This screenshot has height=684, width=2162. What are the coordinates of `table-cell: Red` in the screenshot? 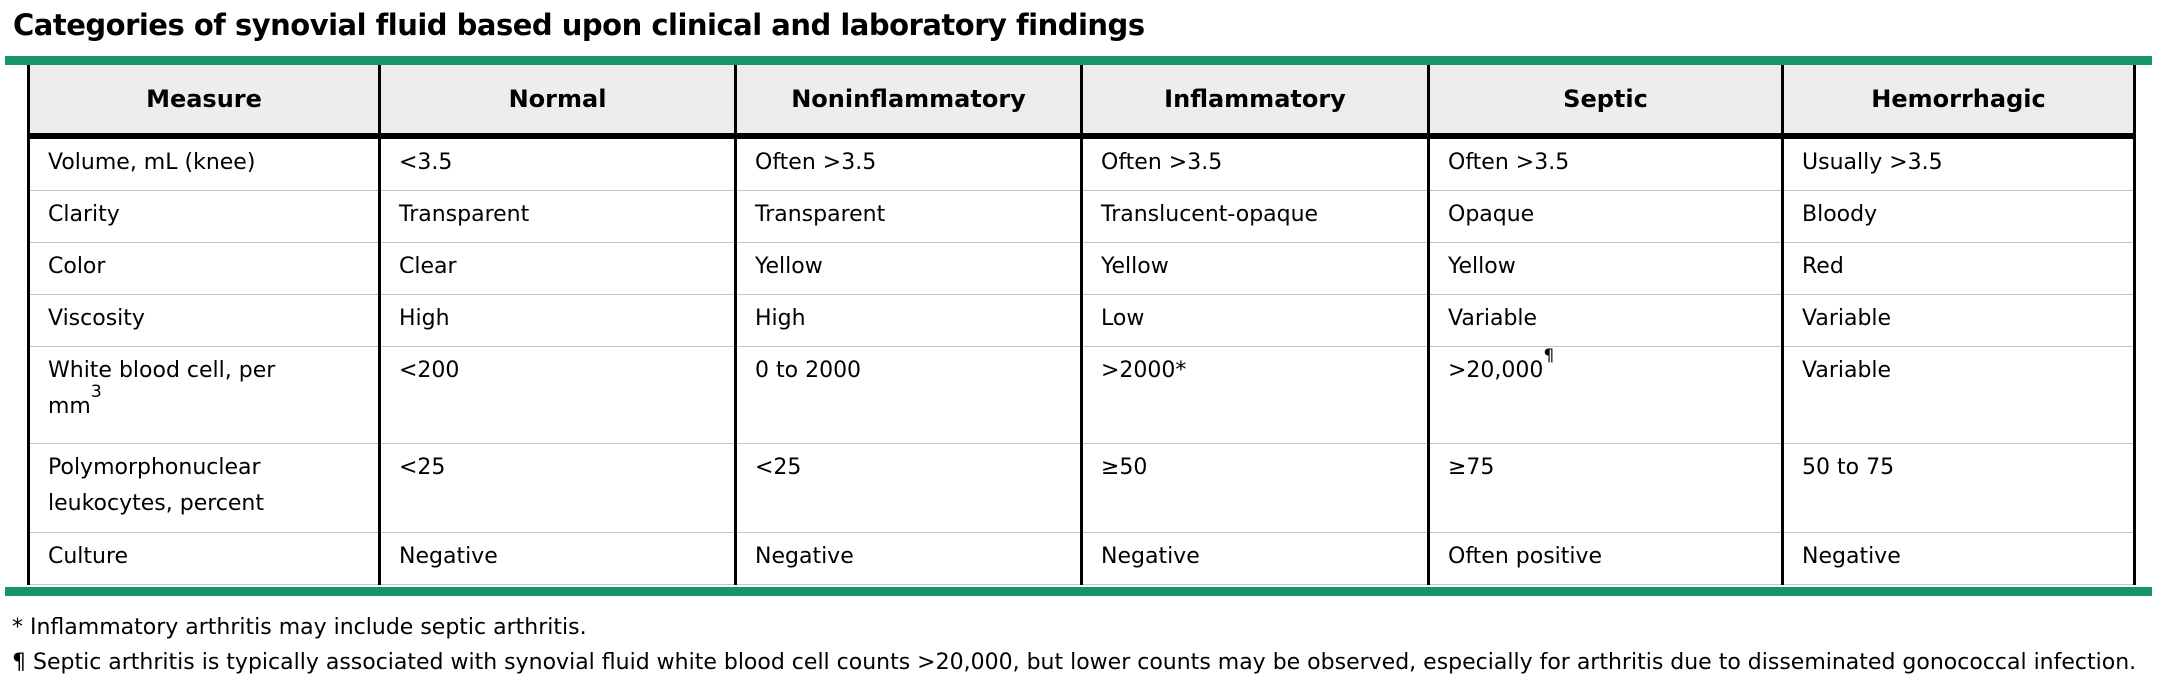 It's located at (1958, 268).